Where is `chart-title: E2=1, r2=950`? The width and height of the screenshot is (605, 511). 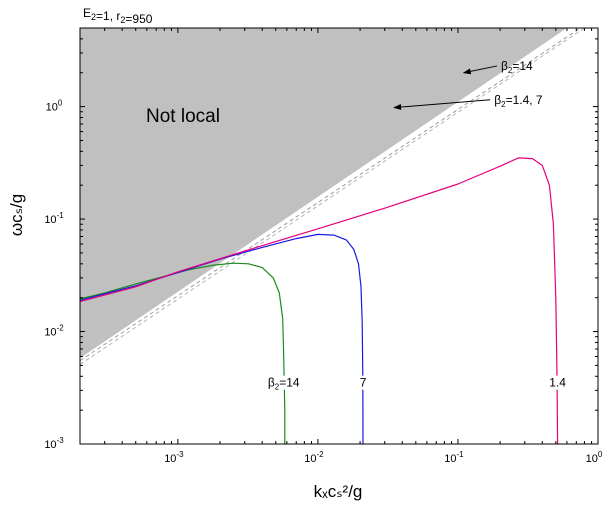
chart-title: E2=1, r2=950 is located at coordinates (118, 16).